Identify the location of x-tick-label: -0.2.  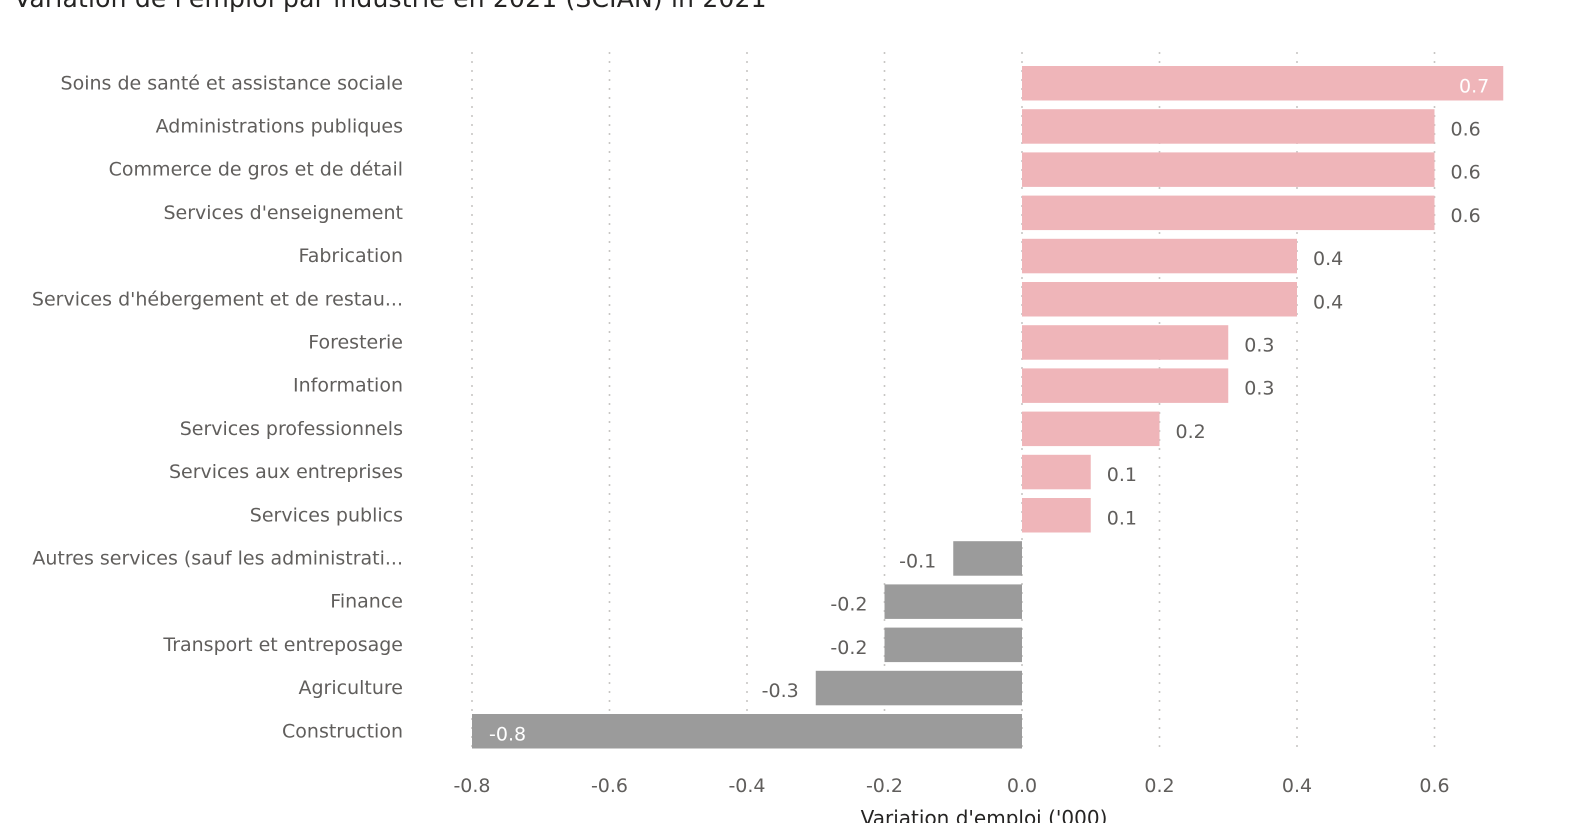
(884, 786).